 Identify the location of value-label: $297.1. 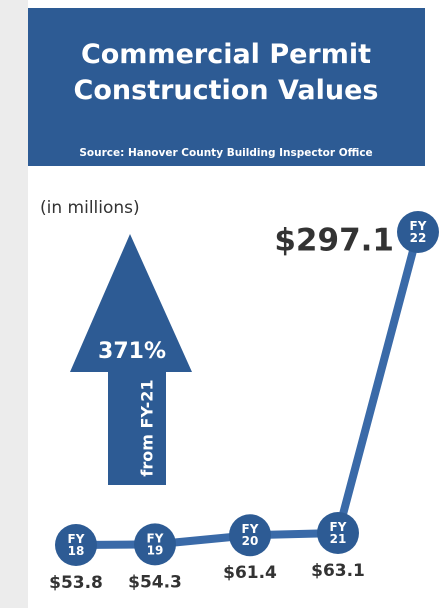
(334, 241).